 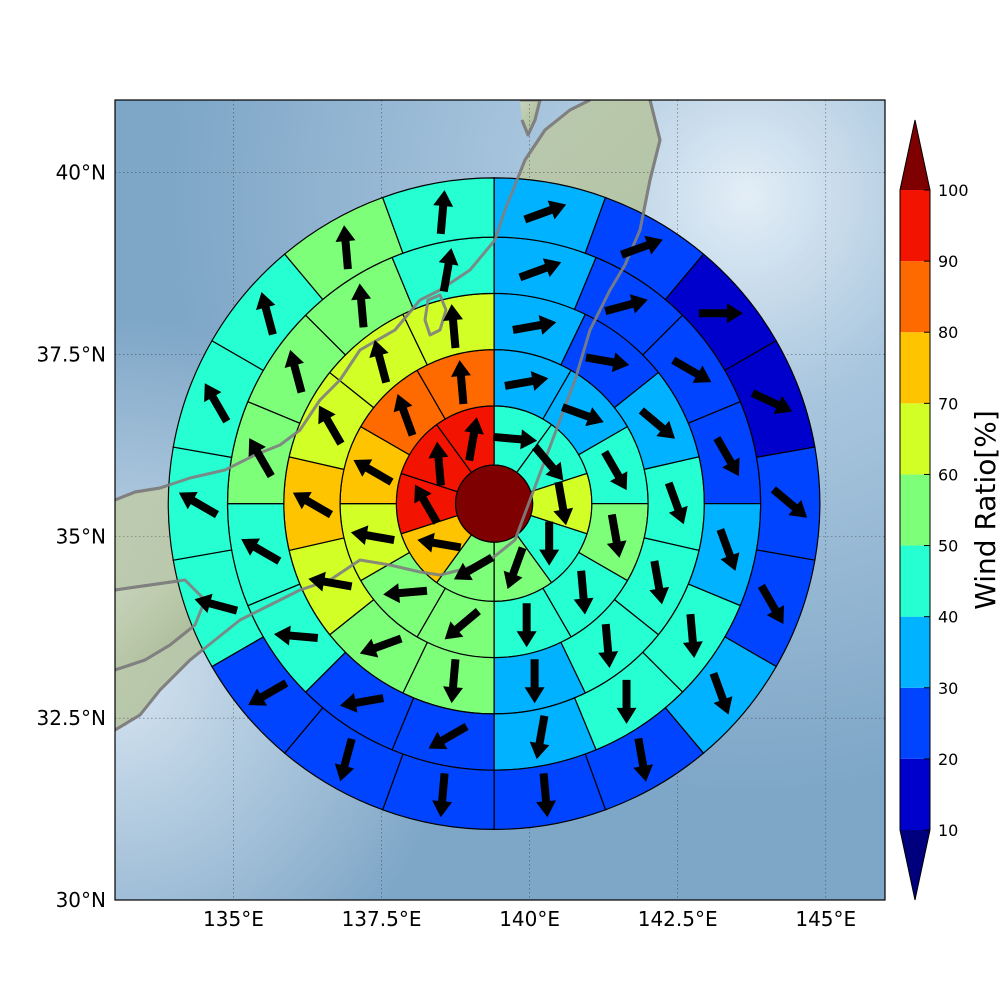 What do you see at coordinates (948, 830) in the screenshot?
I see `colorbar-tick-label: 10` at bounding box center [948, 830].